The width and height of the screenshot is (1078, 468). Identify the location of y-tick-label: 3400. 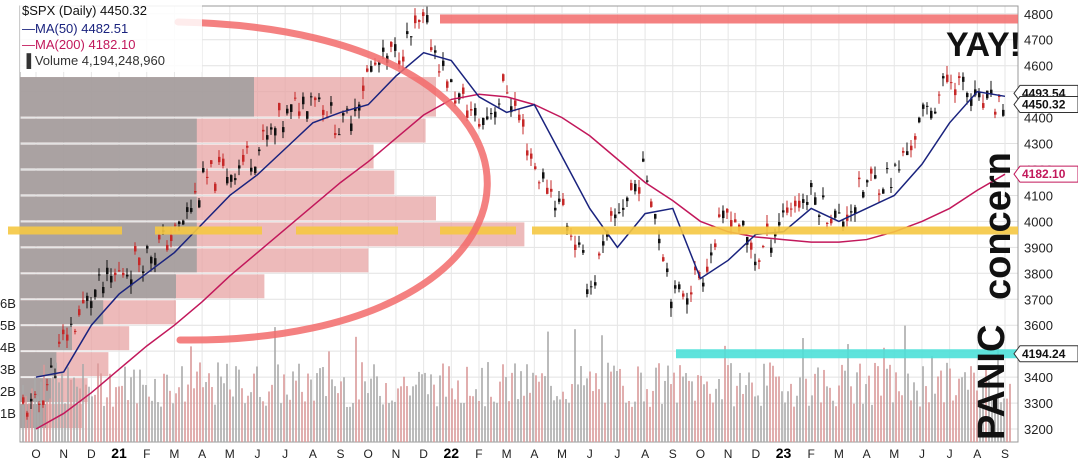
(1038, 377).